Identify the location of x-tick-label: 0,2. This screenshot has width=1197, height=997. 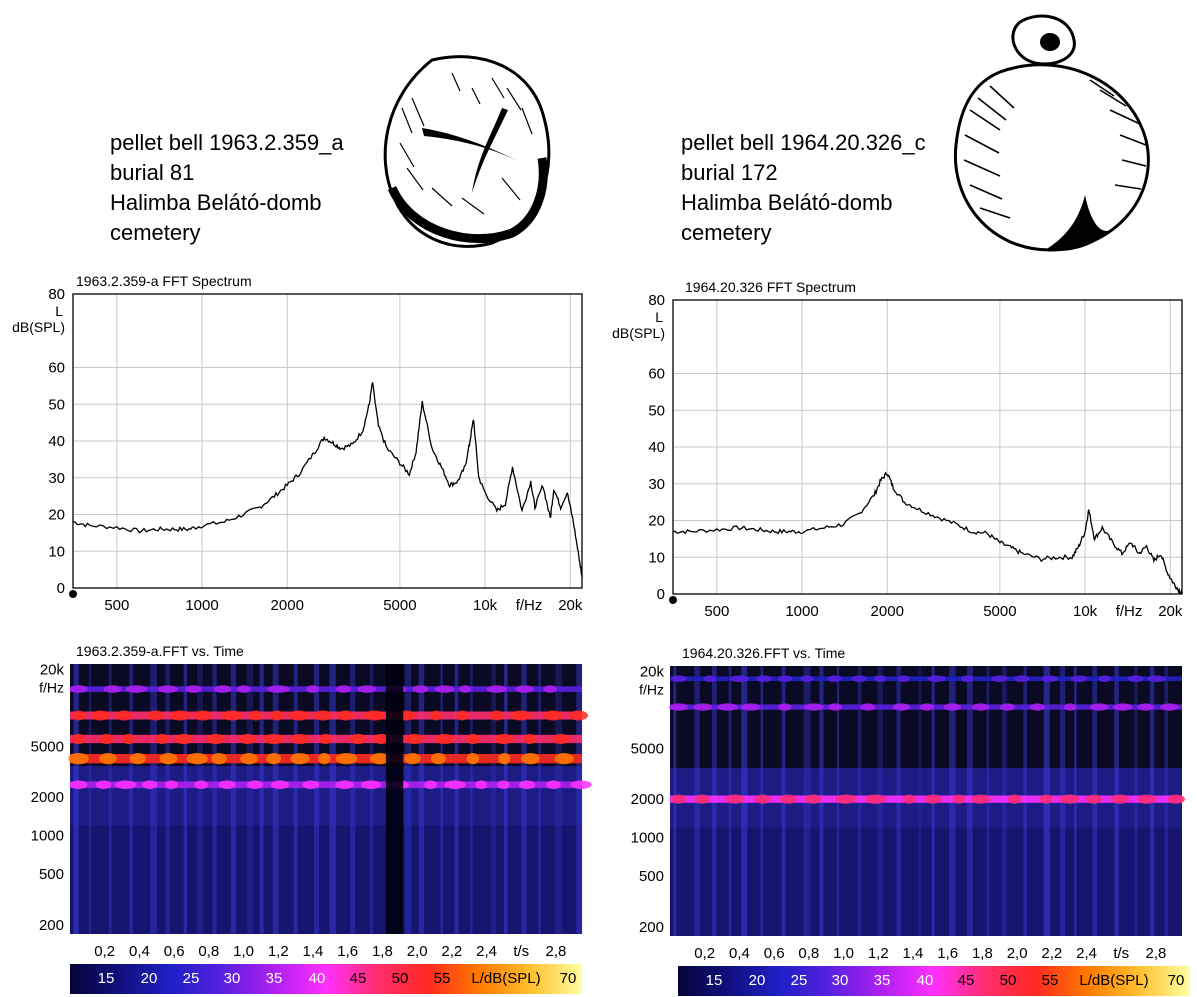
(104, 950).